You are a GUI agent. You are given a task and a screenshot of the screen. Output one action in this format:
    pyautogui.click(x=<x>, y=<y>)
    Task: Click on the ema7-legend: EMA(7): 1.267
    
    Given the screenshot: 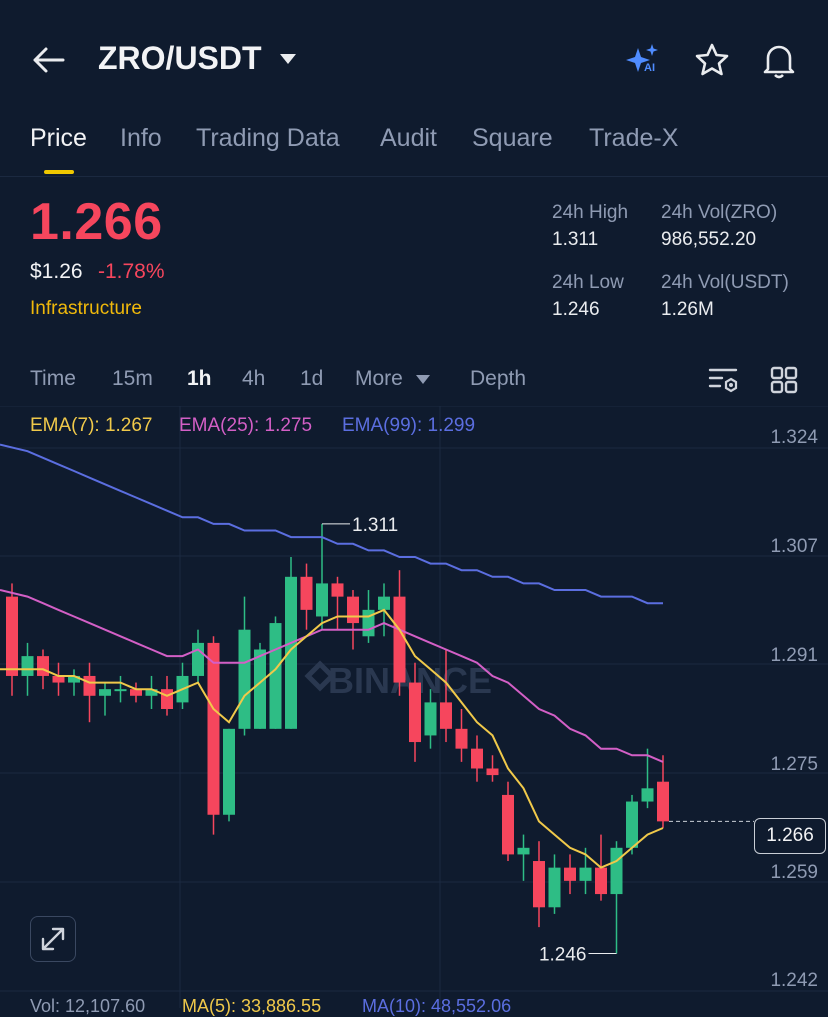 What is the action you would take?
    pyautogui.click(x=91, y=425)
    